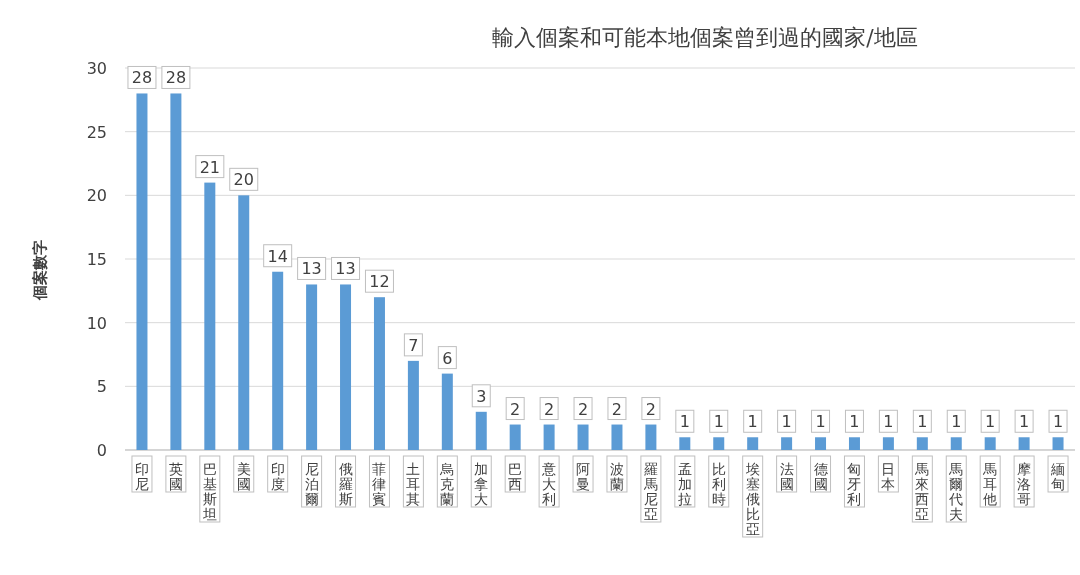 This screenshot has height=575, width=1080. I want to click on data-label: 12, so click(379, 282).